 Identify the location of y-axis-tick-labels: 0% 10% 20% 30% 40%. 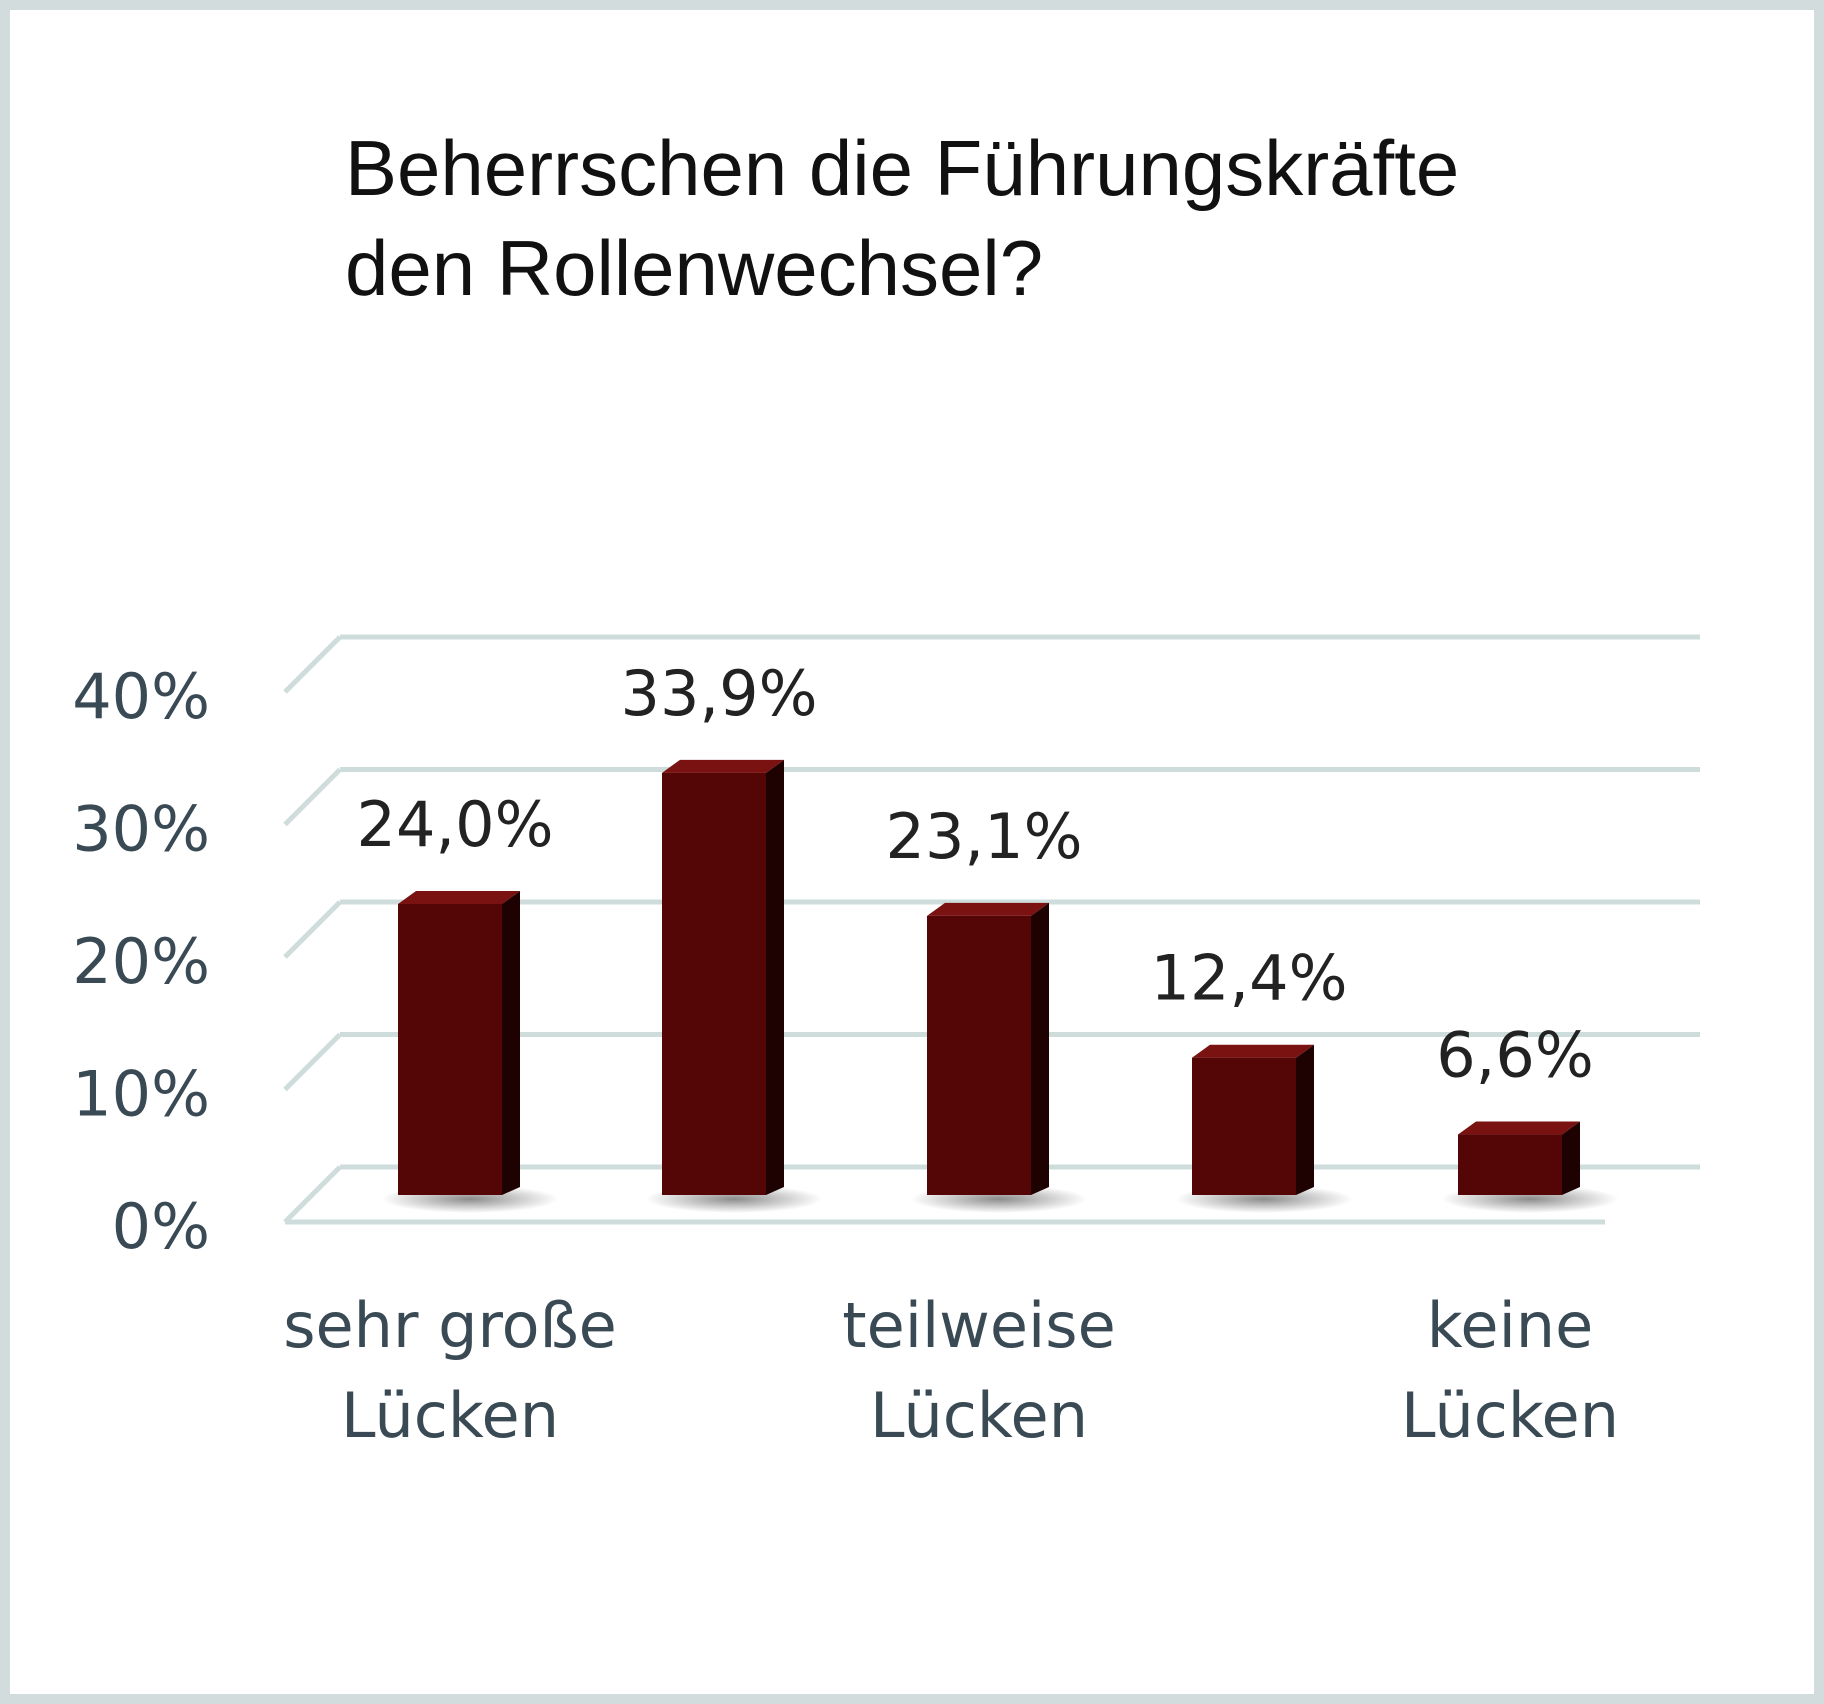
(141, 961).